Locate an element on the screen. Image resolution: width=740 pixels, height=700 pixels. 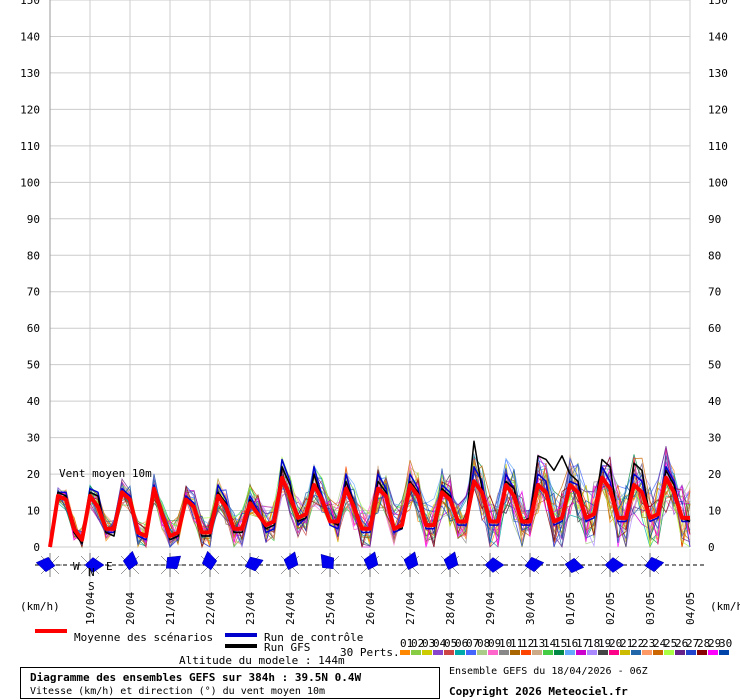
pert-legend-label: 30 is located at coordinates (725, 643).